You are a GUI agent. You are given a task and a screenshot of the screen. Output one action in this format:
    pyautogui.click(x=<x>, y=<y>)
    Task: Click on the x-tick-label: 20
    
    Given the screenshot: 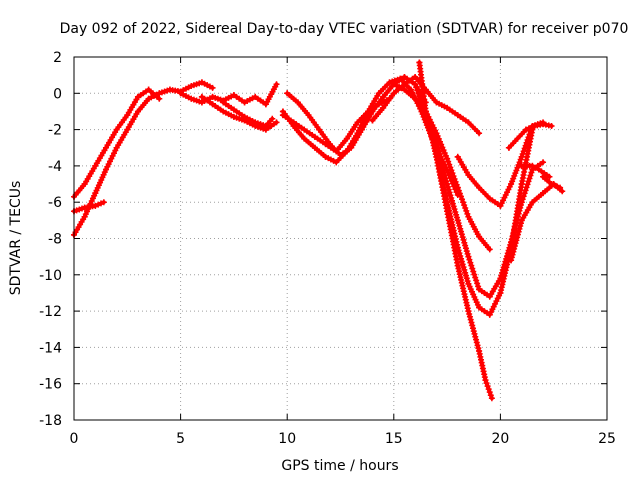 What is the action you would take?
    pyautogui.click(x=500, y=439)
    